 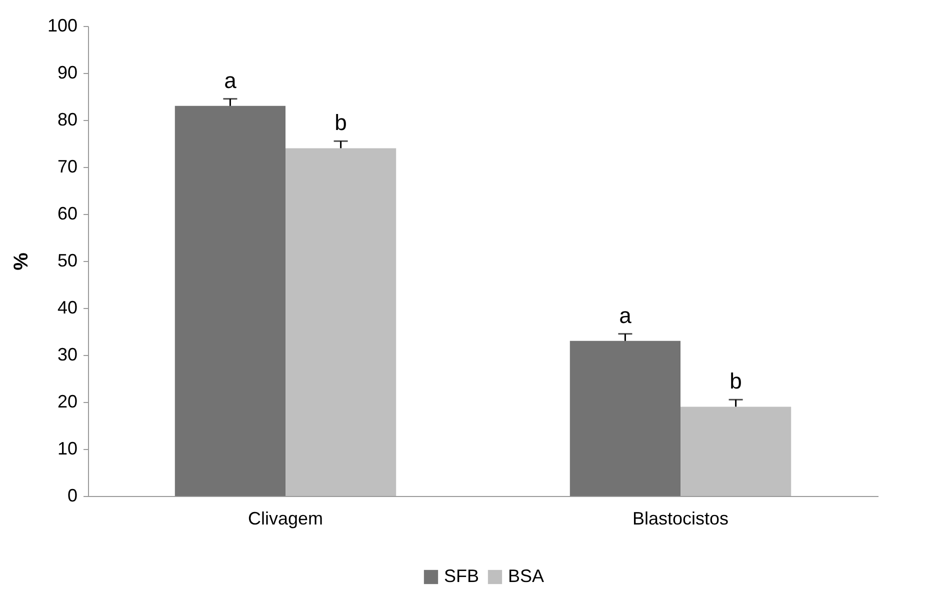 I want to click on legend-label: SFB, so click(x=462, y=576).